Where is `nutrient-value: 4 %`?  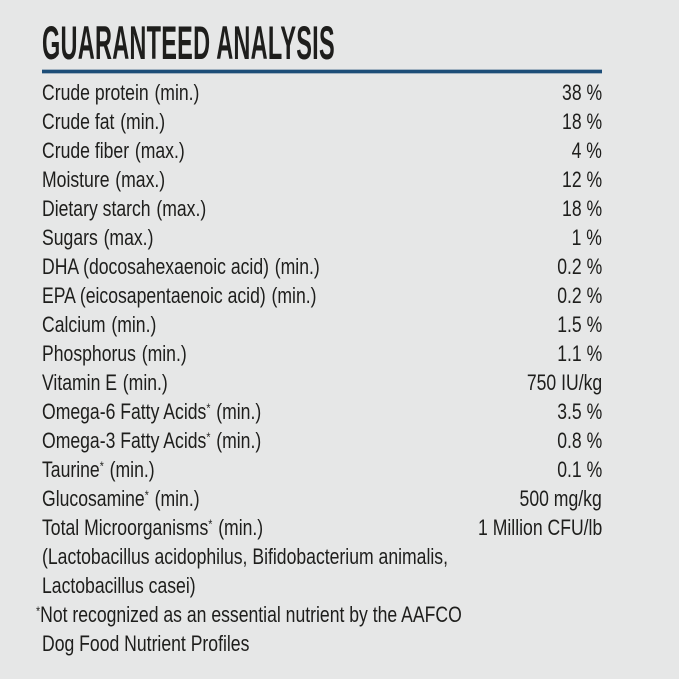 nutrient-value: 4 % is located at coordinates (586, 151).